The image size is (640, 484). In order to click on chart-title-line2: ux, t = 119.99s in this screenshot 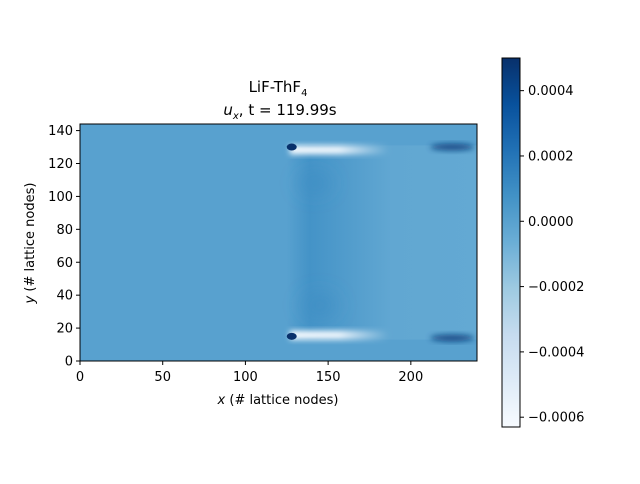, I will do `click(279, 111)`.